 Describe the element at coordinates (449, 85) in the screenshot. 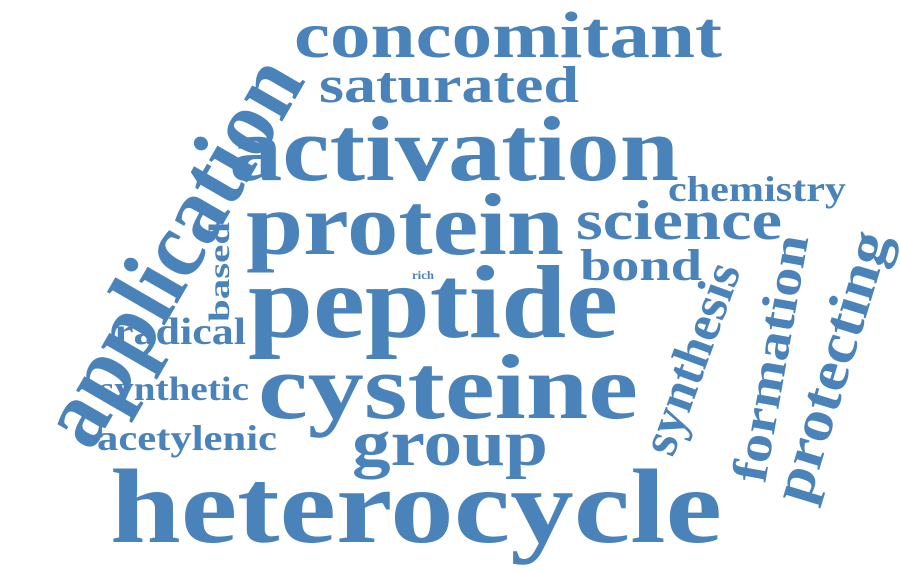

I see `word-saturated: saturated` at that location.